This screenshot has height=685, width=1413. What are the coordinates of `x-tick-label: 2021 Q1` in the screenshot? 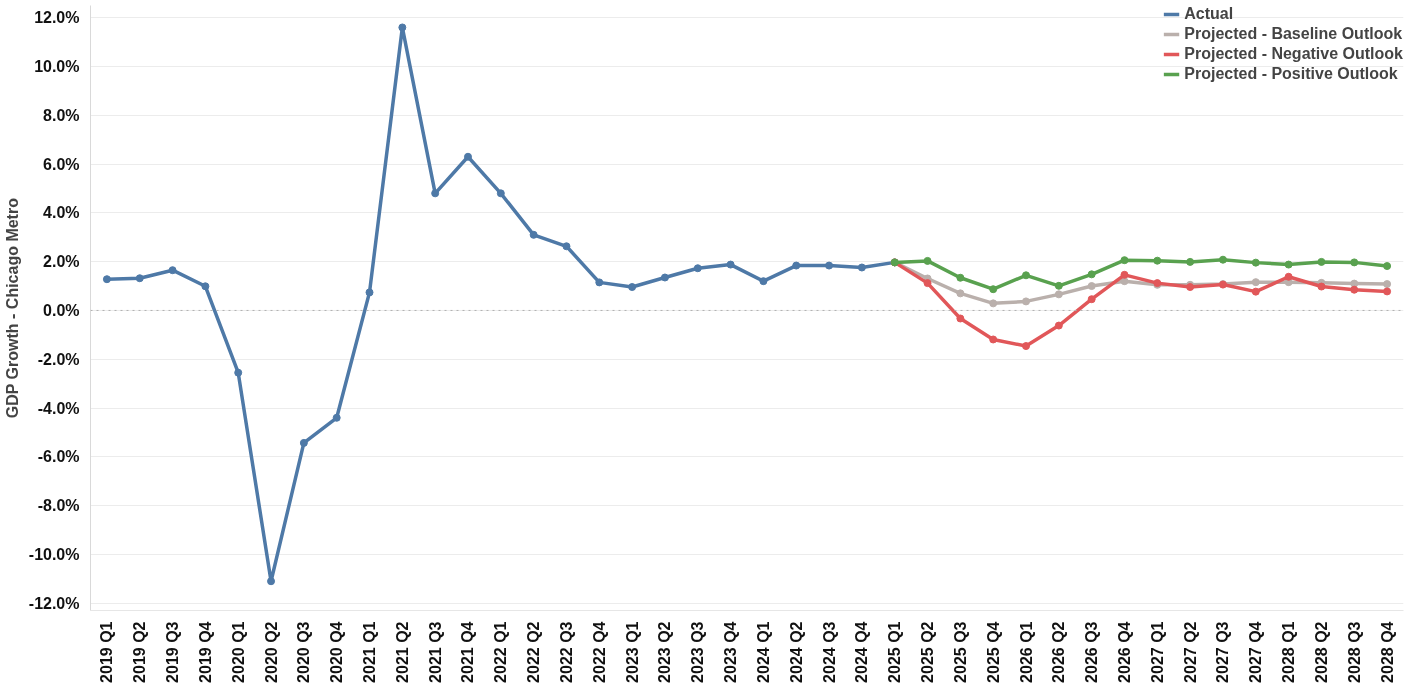 It's located at (370, 652).